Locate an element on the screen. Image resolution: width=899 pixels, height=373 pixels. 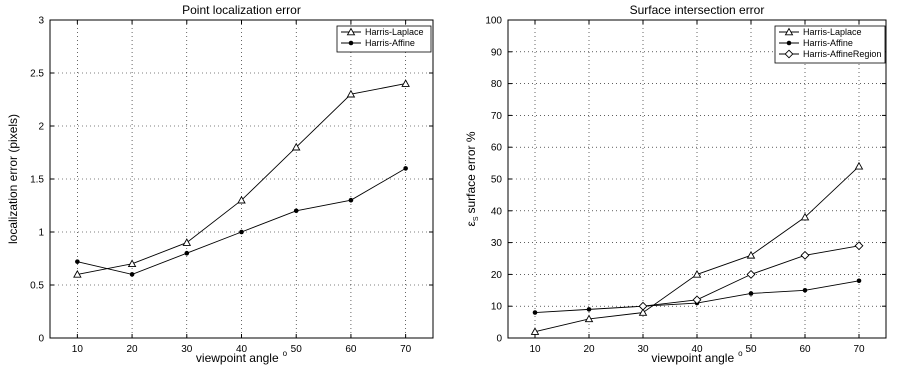
y-tick-label: 100 is located at coordinates (493, 21).